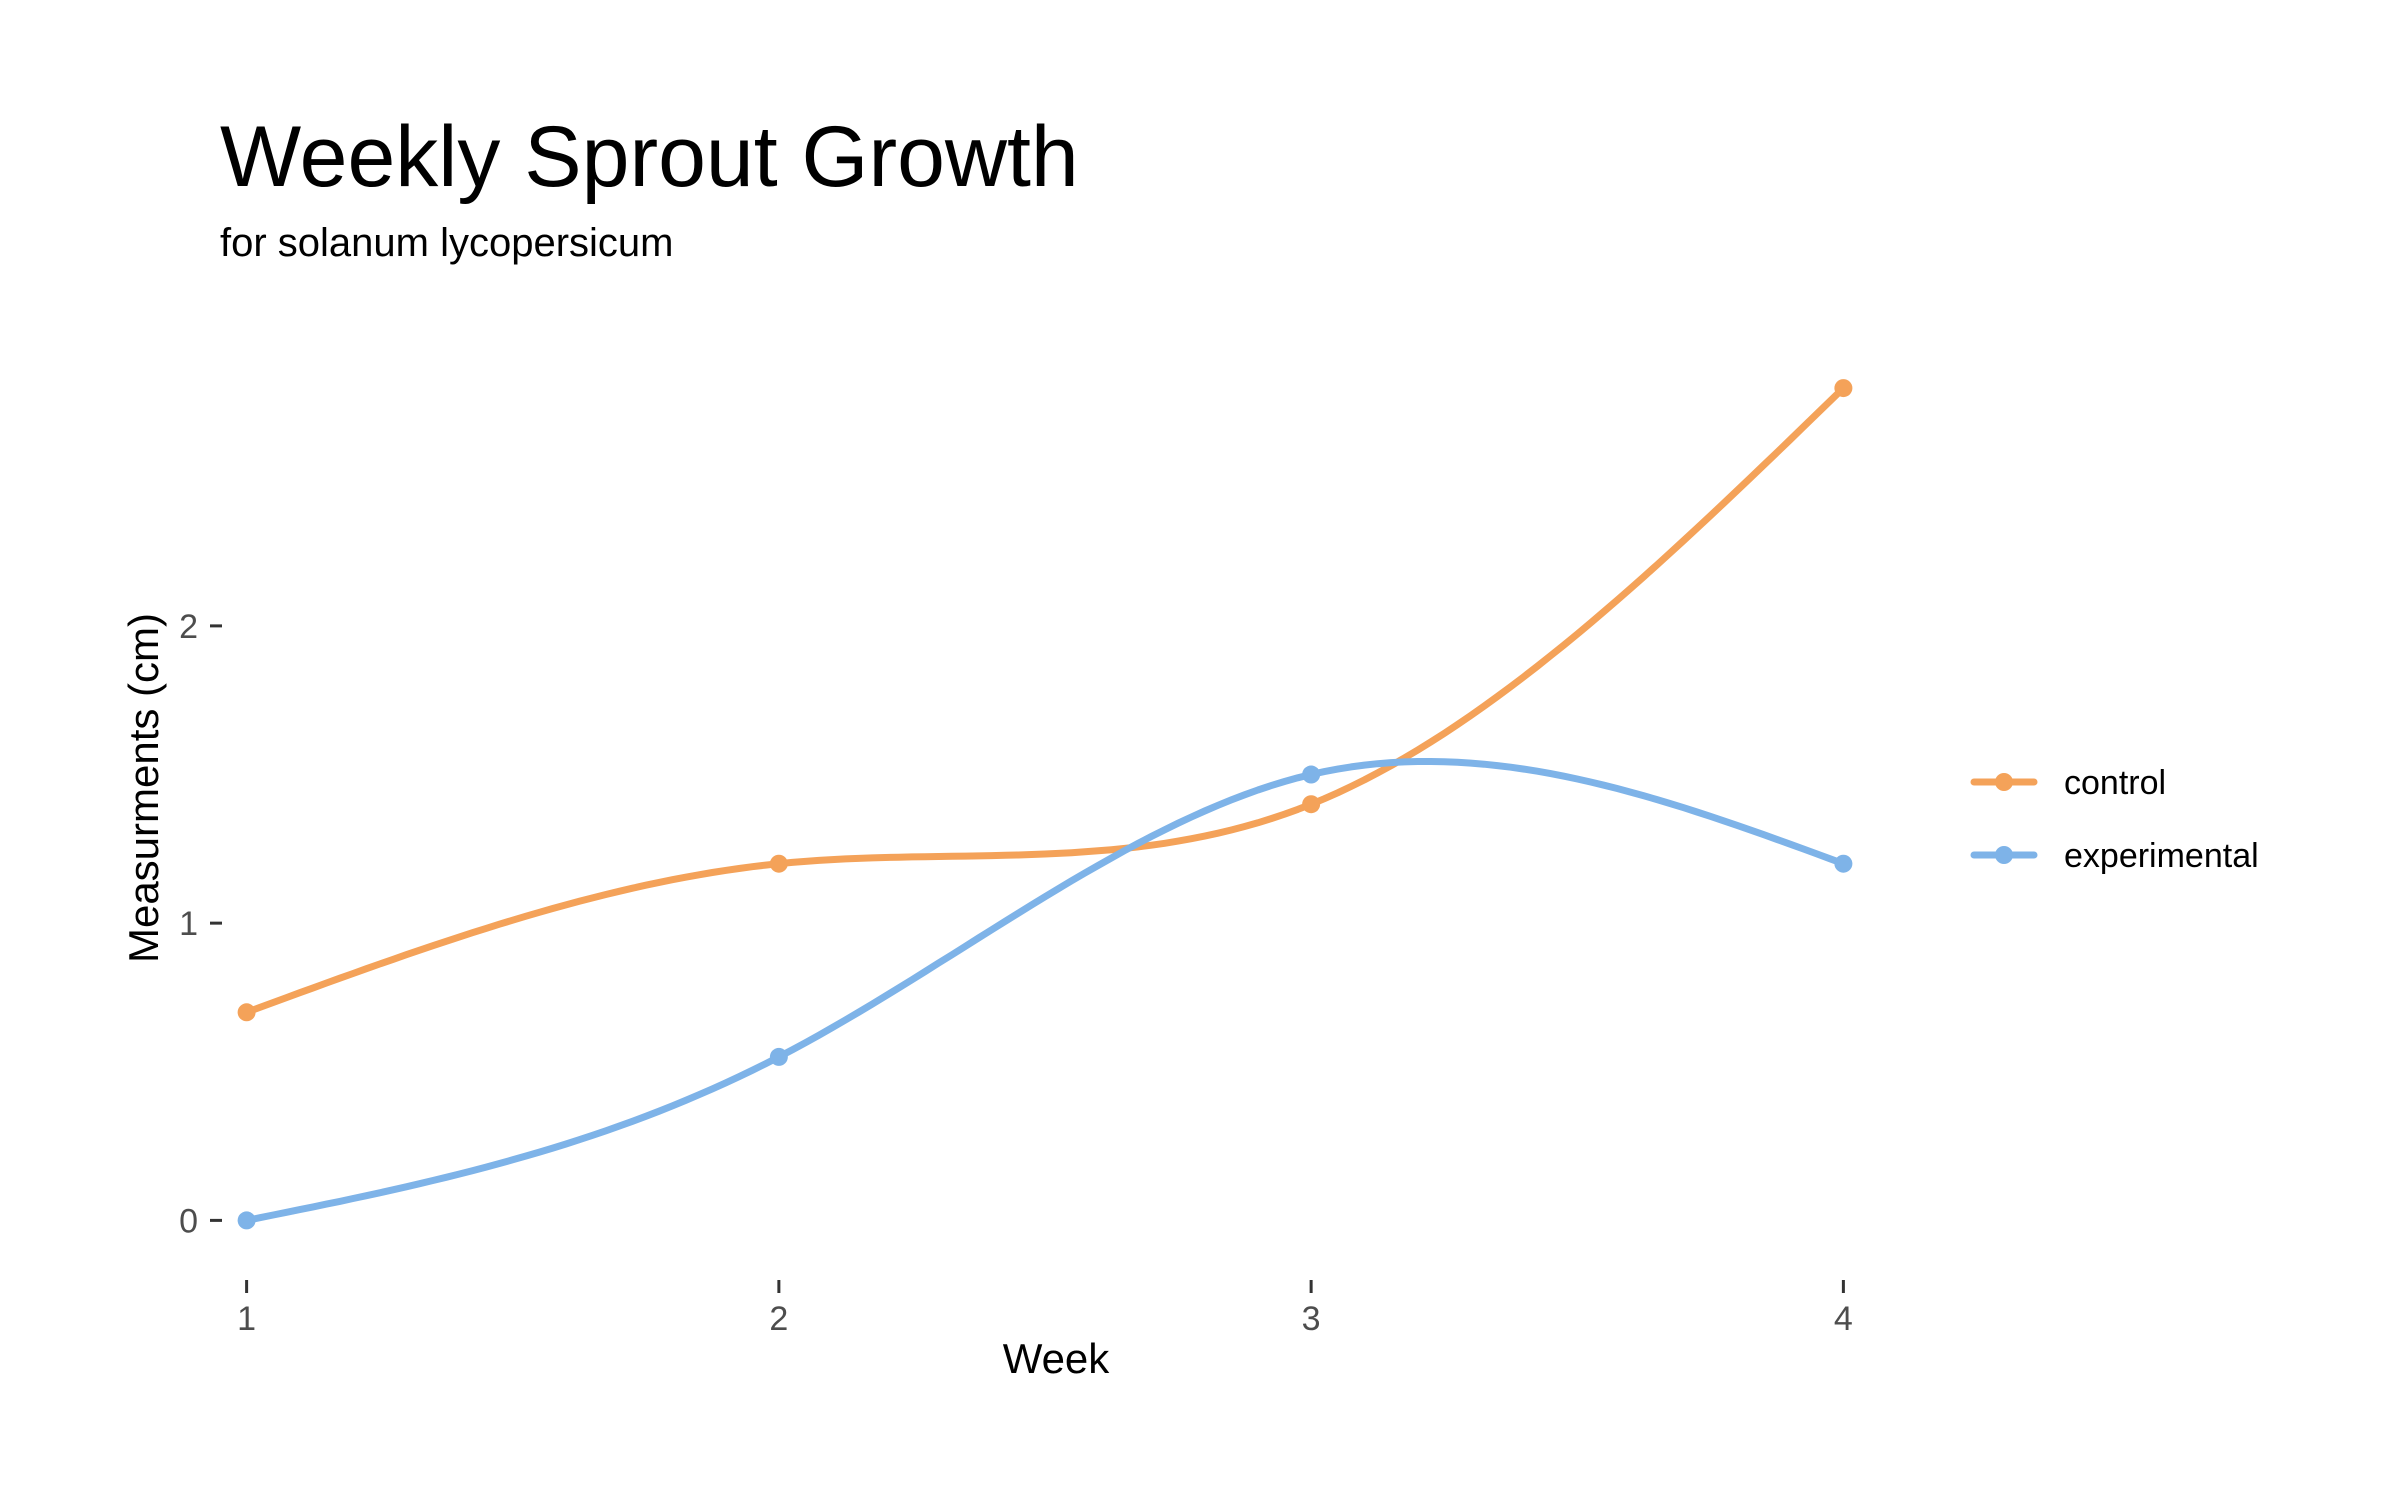 Image resolution: width=2399 pixels, height=1499 pixels. What do you see at coordinates (447, 243) in the screenshot?
I see `chart-subtitle: for solanum lycopersicum` at bounding box center [447, 243].